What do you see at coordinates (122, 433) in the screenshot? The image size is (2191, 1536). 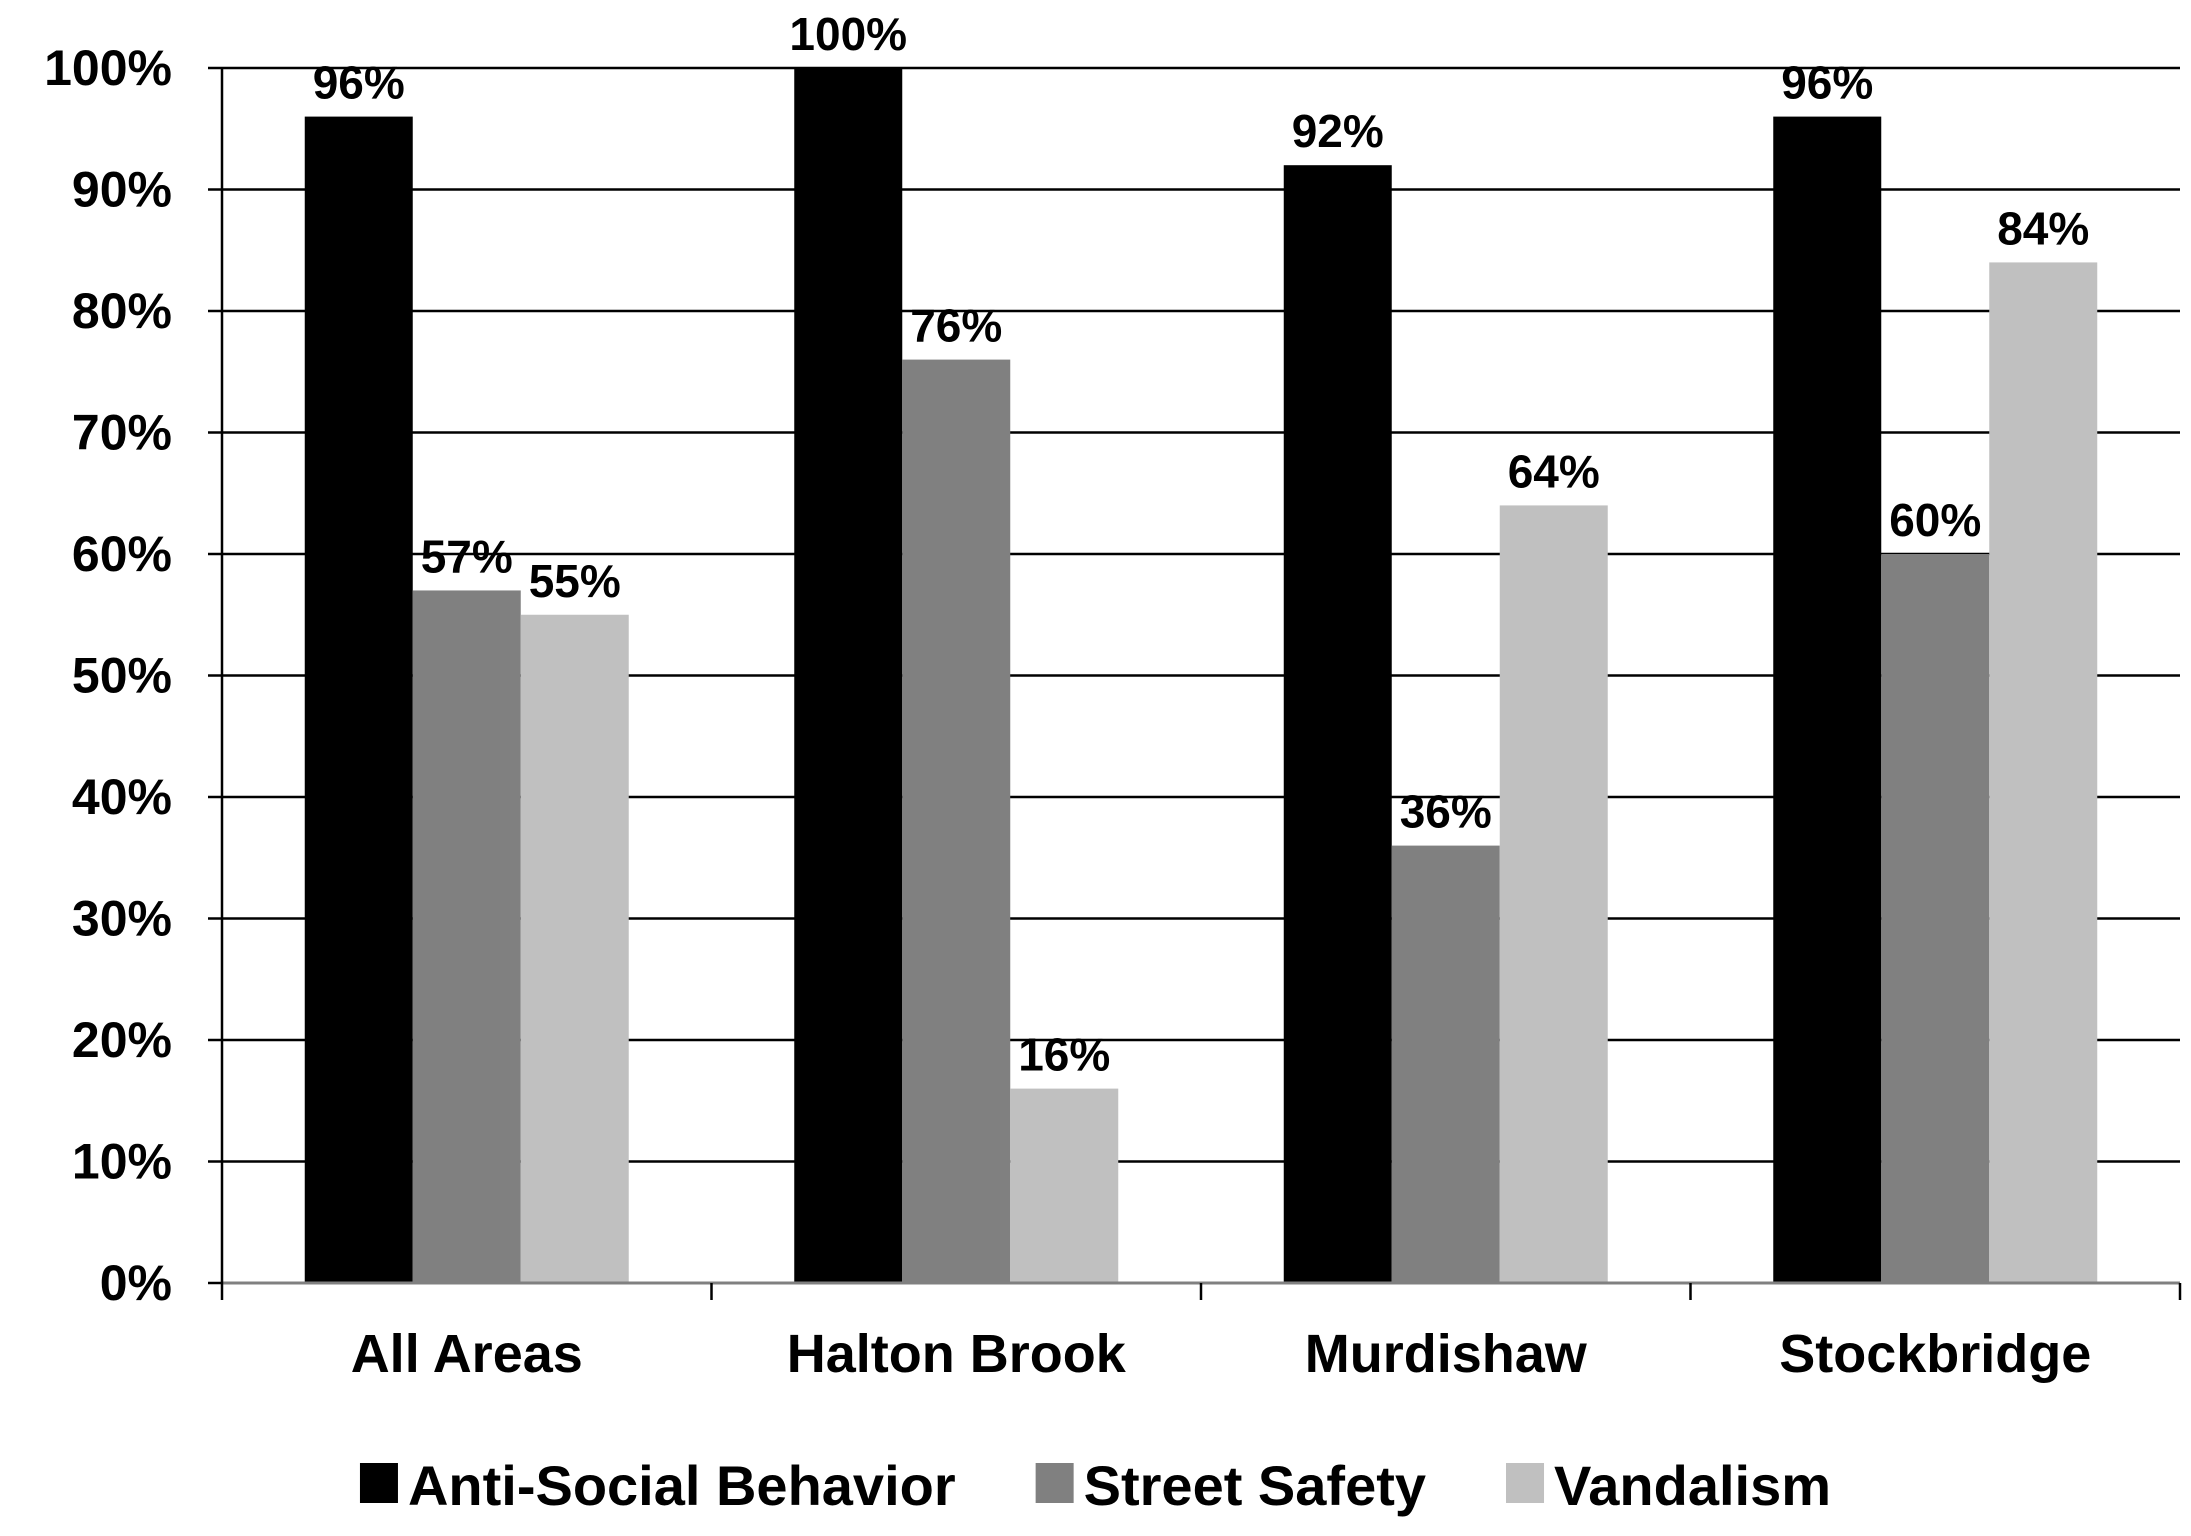 I see `y-axis-tick-label: 70%` at bounding box center [122, 433].